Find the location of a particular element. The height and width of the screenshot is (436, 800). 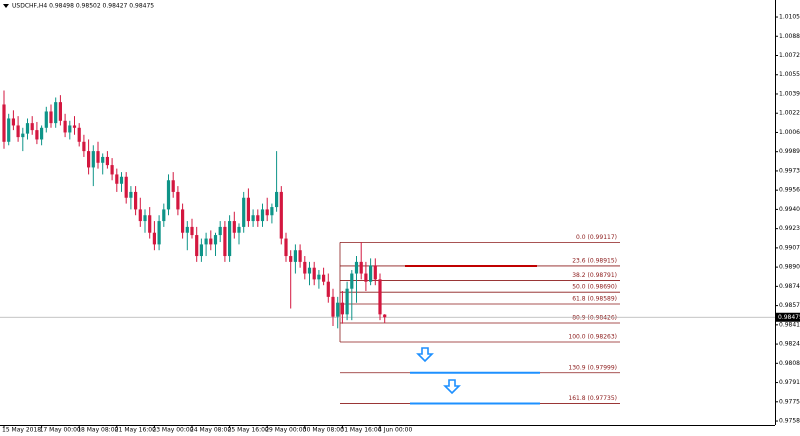

x-tick-label: 15 May 2018 is located at coordinates (21, 430).